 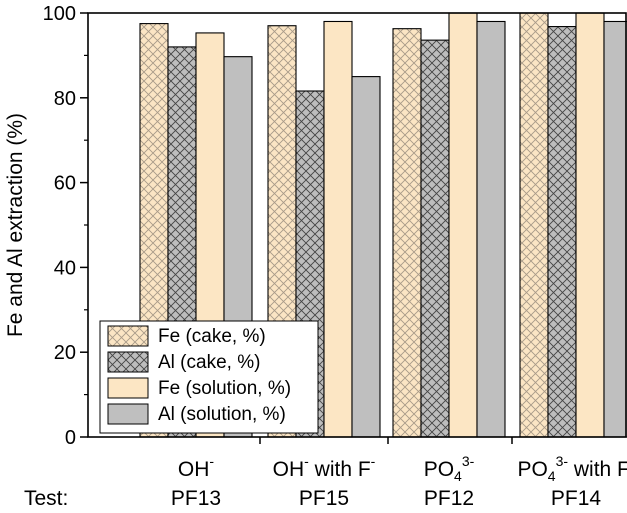 What do you see at coordinates (59, 14) in the screenshot?
I see `y-tick-label: 100` at bounding box center [59, 14].